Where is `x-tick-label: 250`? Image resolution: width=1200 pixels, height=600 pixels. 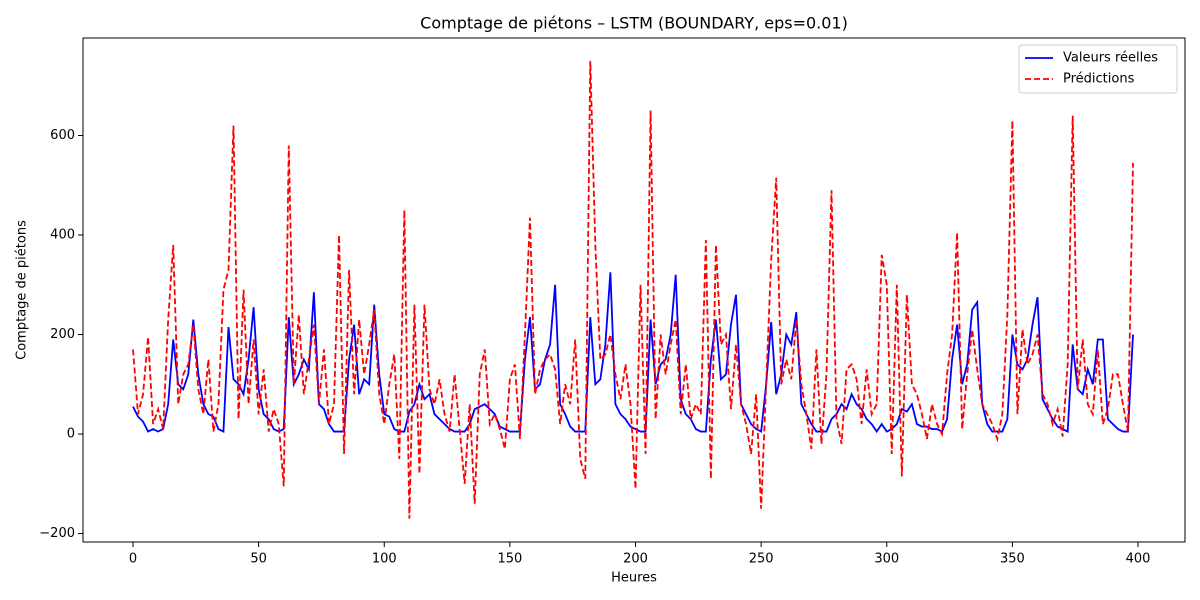 x-tick-label: 250 is located at coordinates (761, 559).